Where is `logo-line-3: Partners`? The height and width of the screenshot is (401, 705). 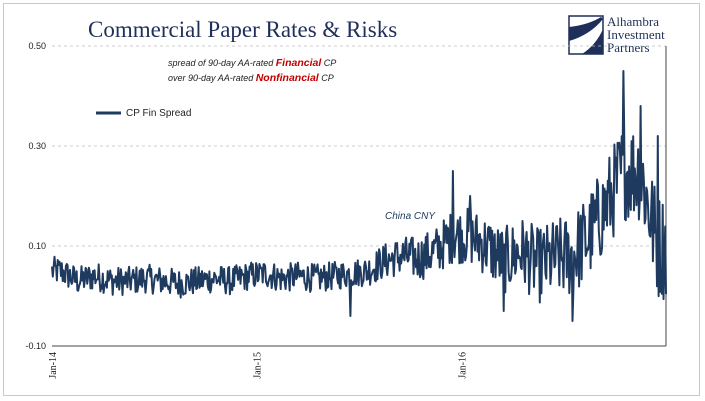
logo-line-3: Partners is located at coordinates (628, 47).